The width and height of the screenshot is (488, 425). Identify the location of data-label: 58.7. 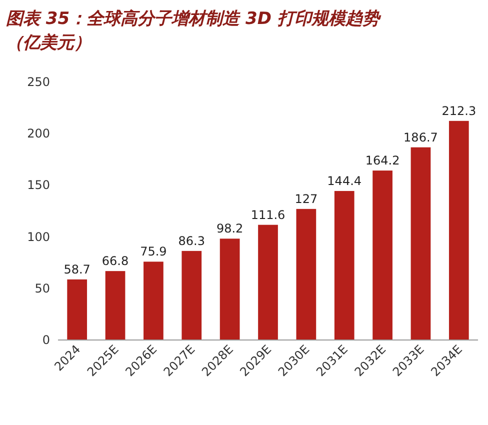
(77, 269).